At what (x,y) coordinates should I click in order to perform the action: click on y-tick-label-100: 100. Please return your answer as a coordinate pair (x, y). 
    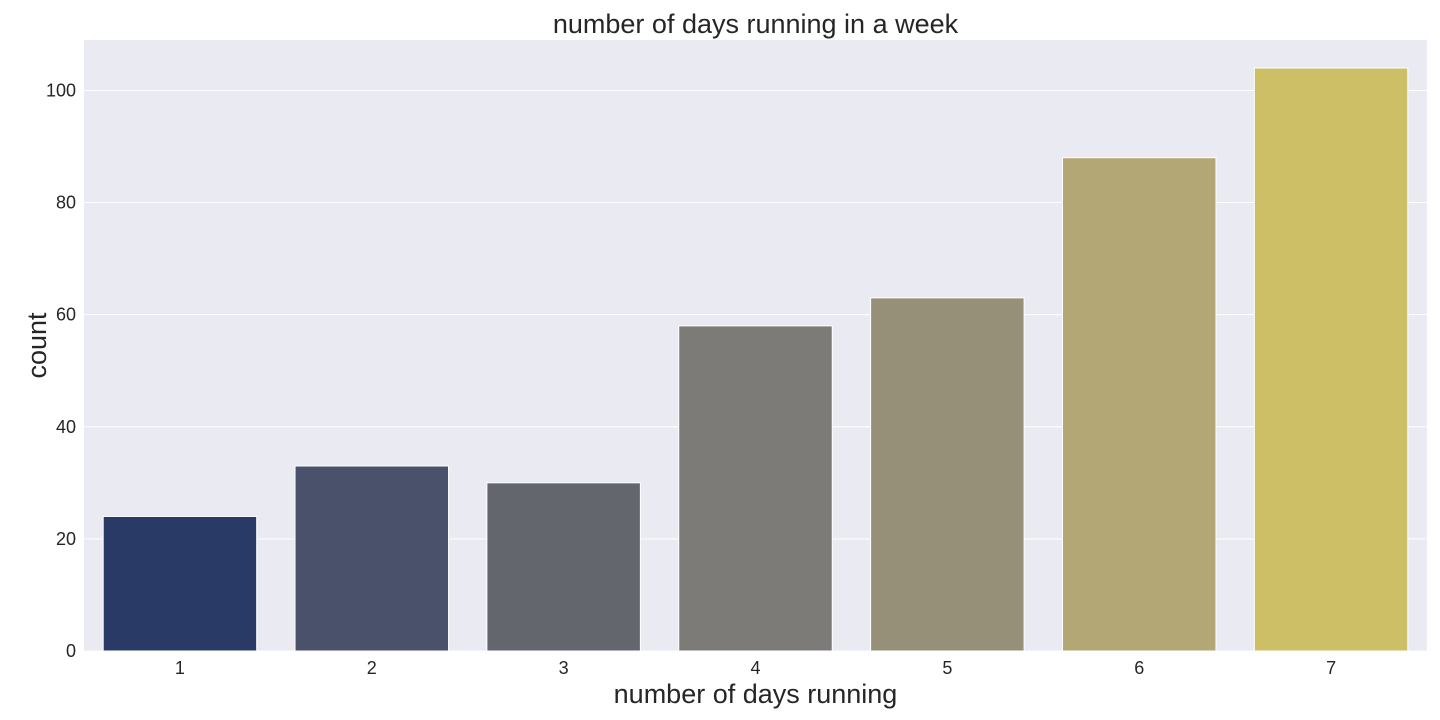
    Looking at the image, I should click on (61, 90).